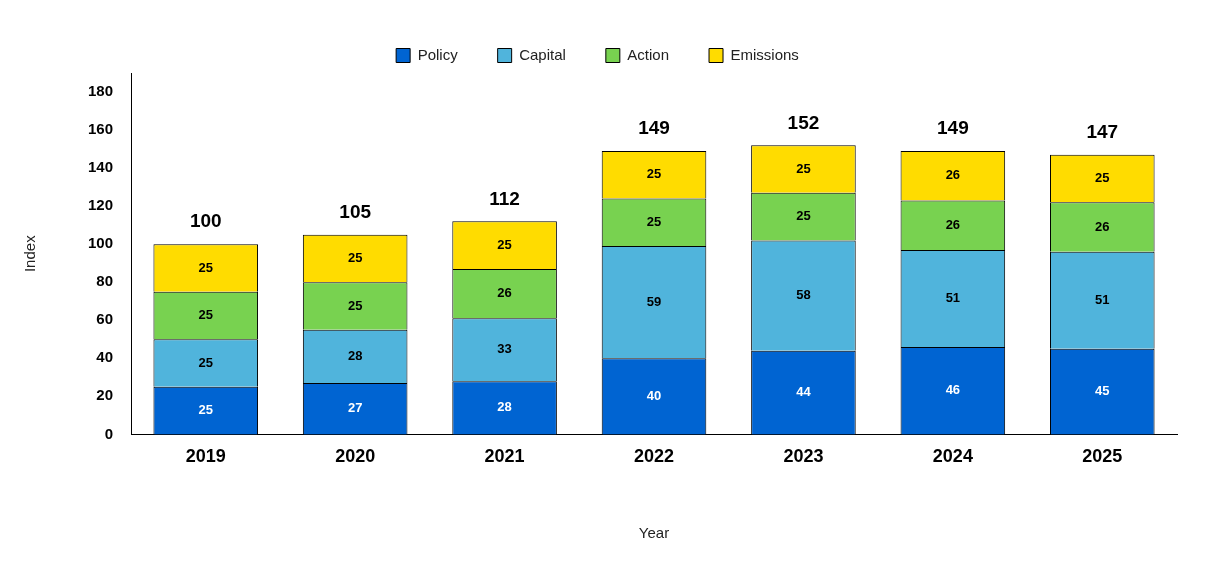 The height and width of the screenshot is (565, 1215). What do you see at coordinates (205, 221) in the screenshot?
I see `total-label: 100` at bounding box center [205, 221].